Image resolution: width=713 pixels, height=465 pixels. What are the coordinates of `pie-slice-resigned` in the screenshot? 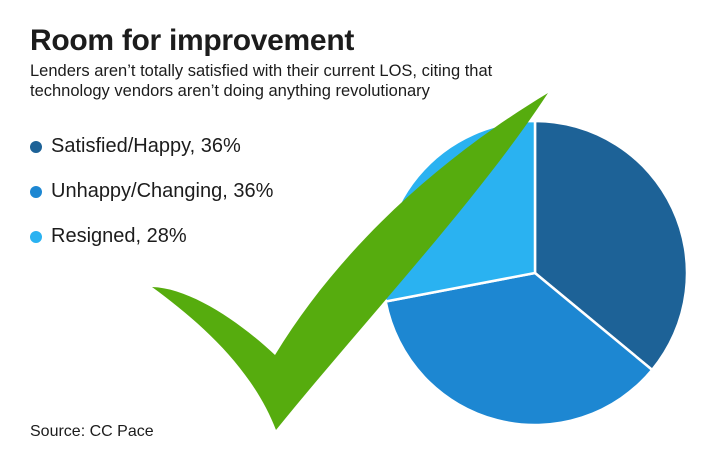 It's located at (459, 211).